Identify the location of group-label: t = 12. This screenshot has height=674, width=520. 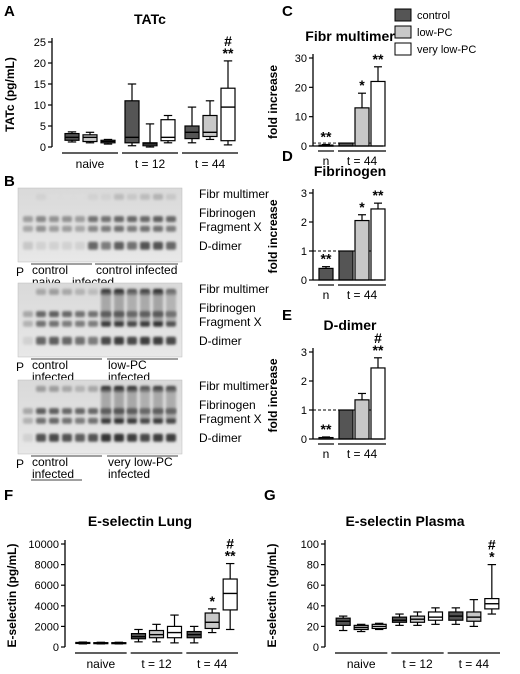
(417, 664).